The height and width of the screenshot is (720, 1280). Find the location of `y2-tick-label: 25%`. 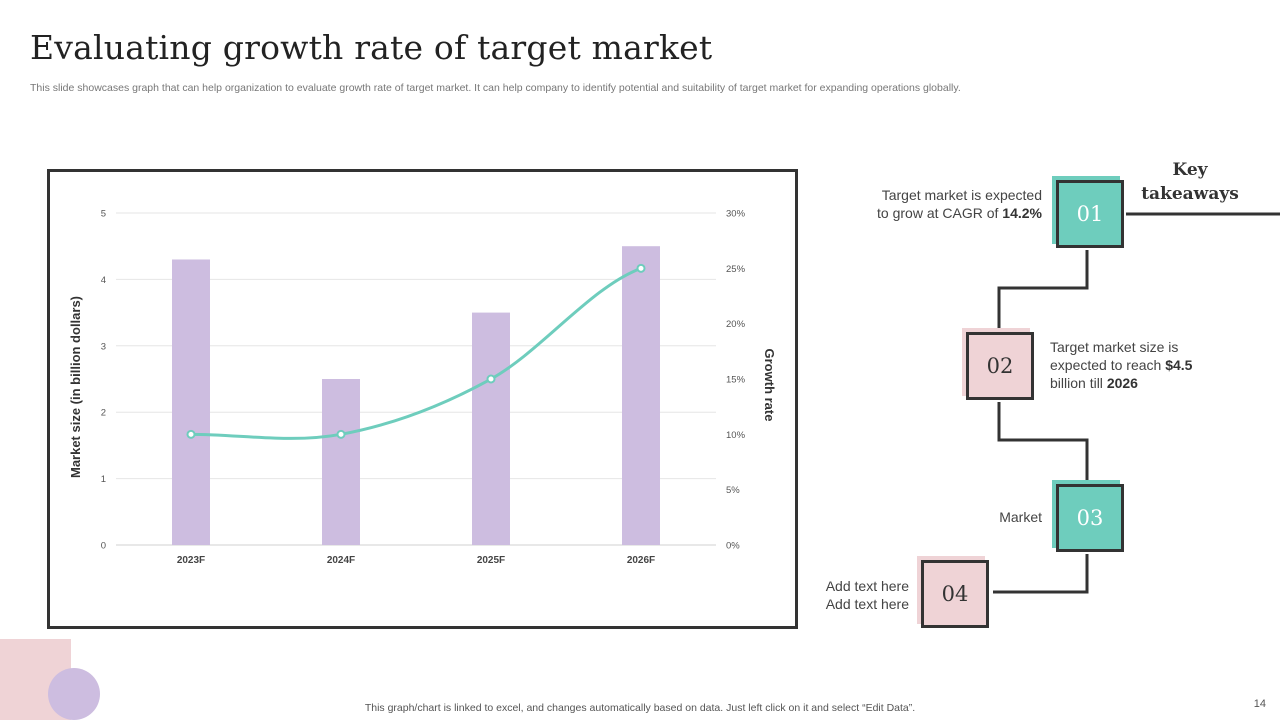

y2-tick-label: 25% is located at coordinates (736, 269).